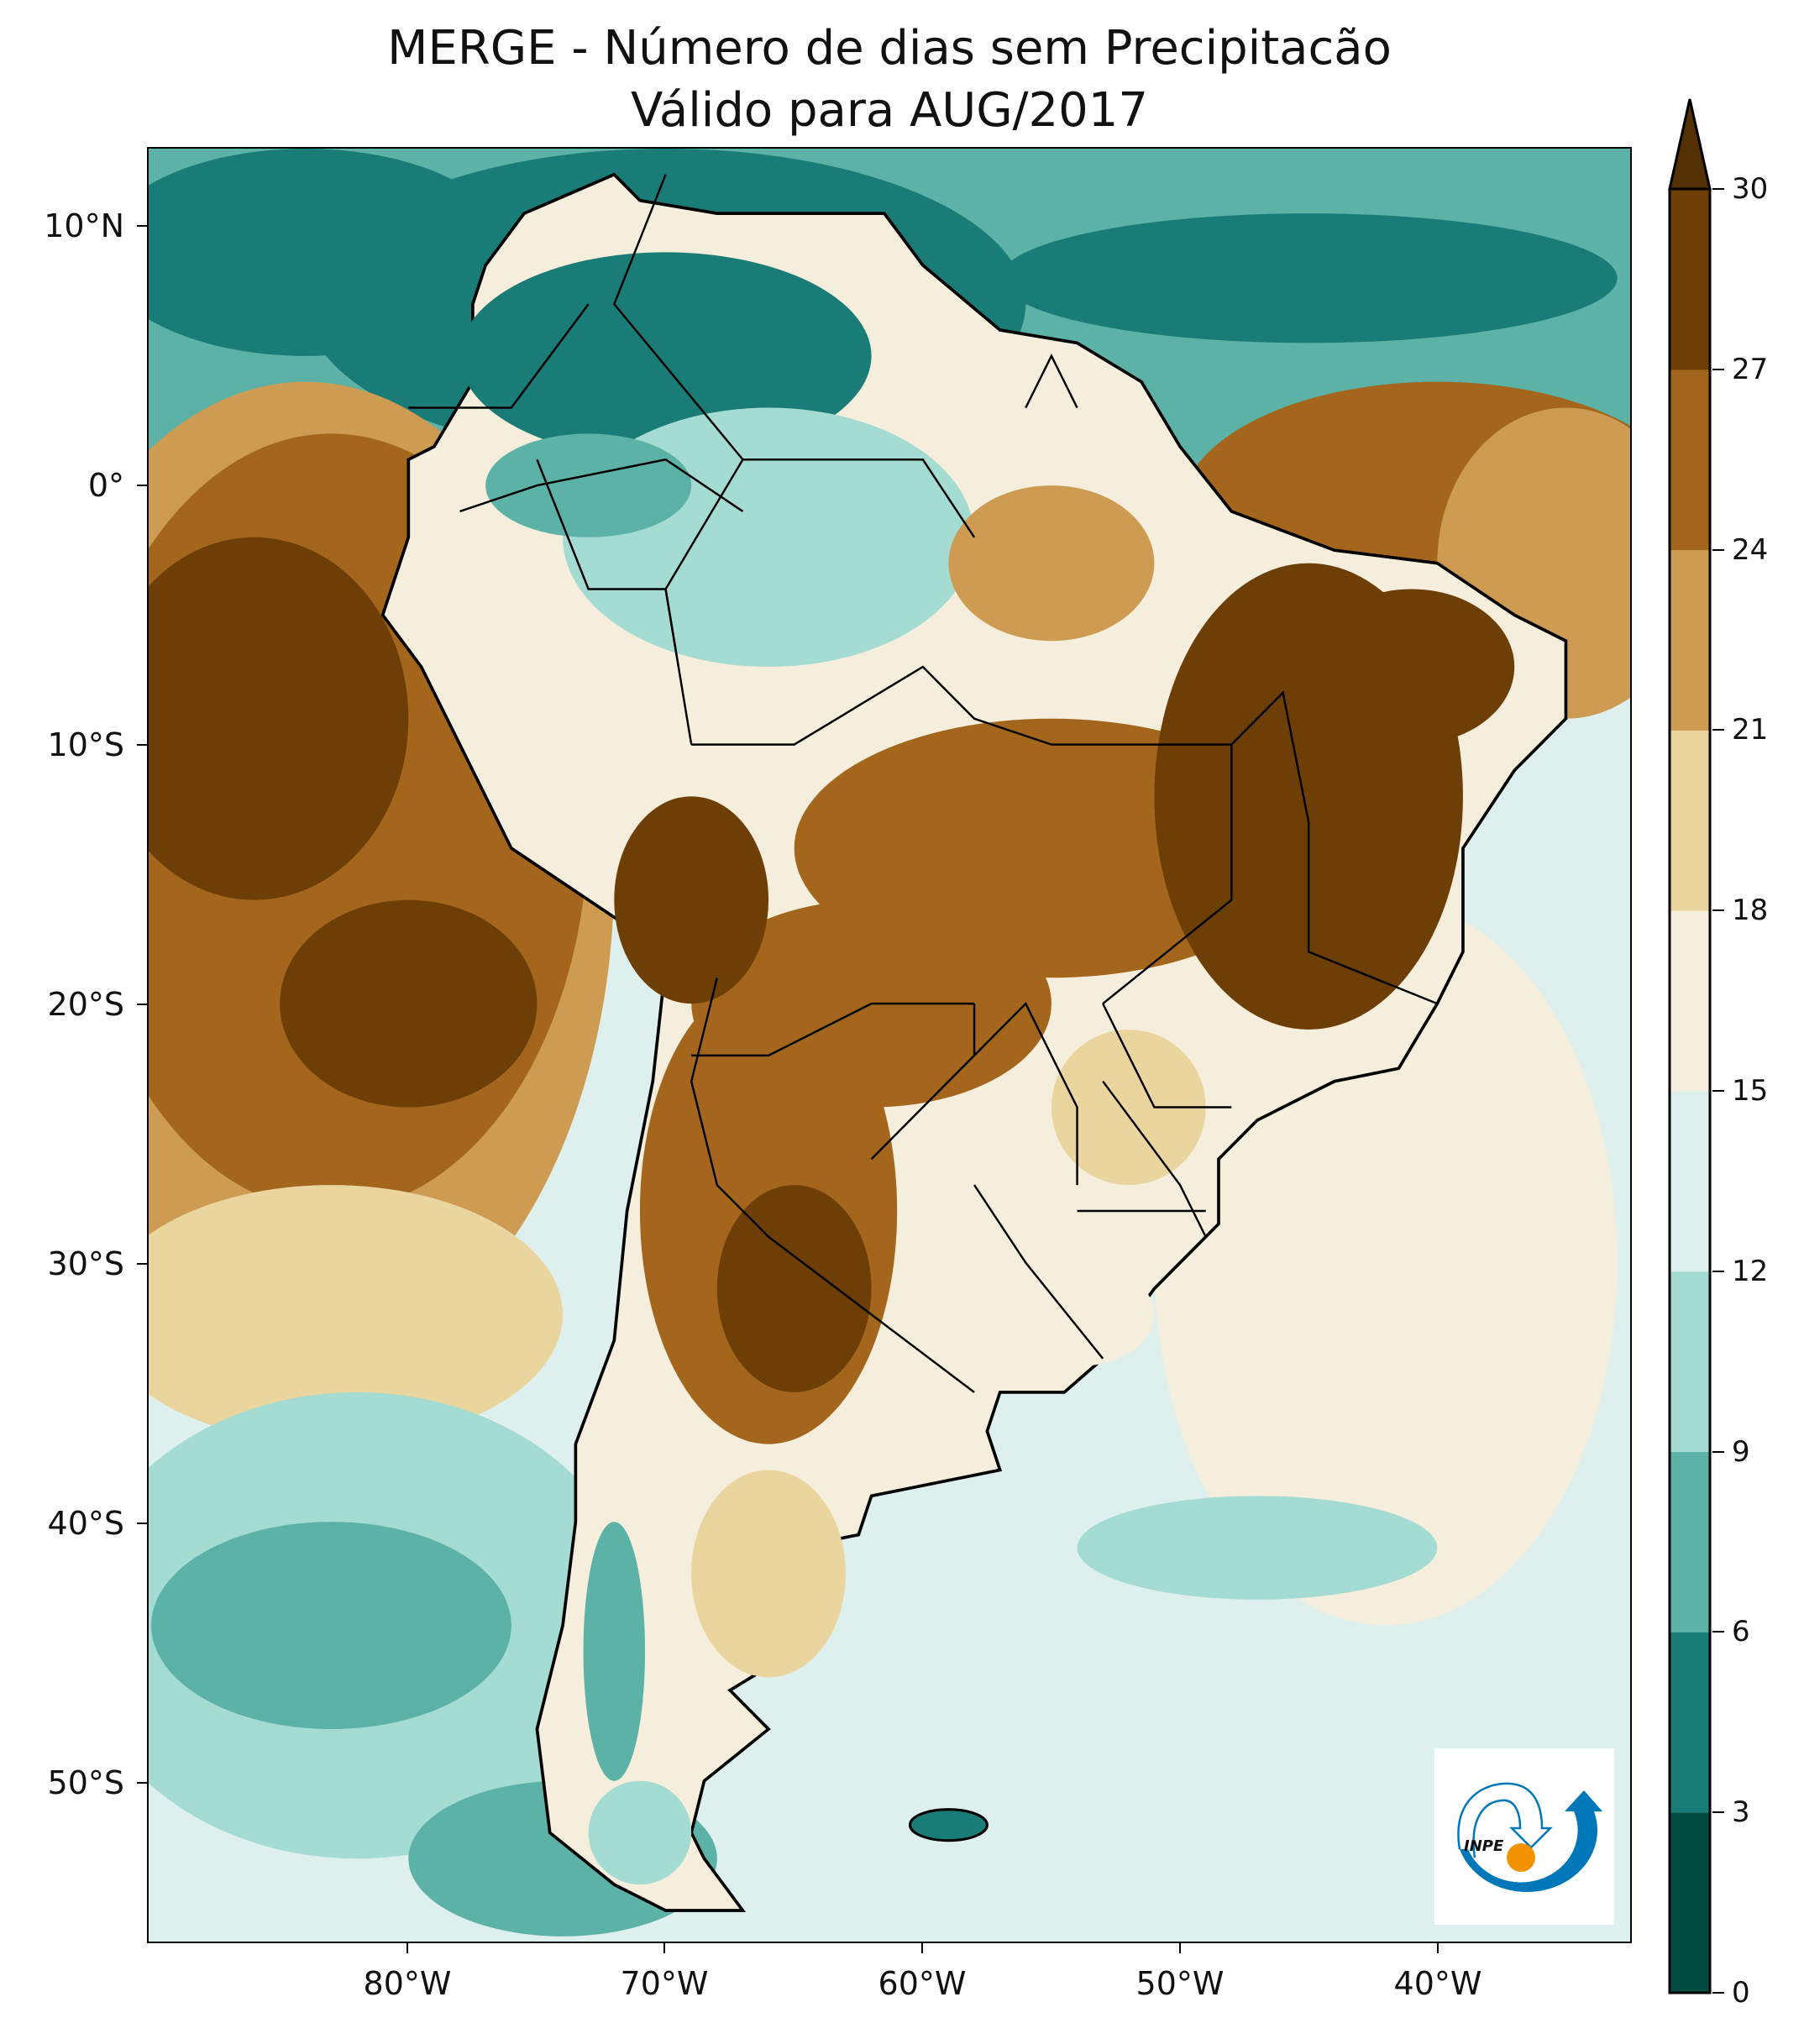 This screenshot has width=1804, height=2044. Describe the element at coordinates (1741, 1632) in the screenshot. I see `colorbar-tick-label: 6` at that location.